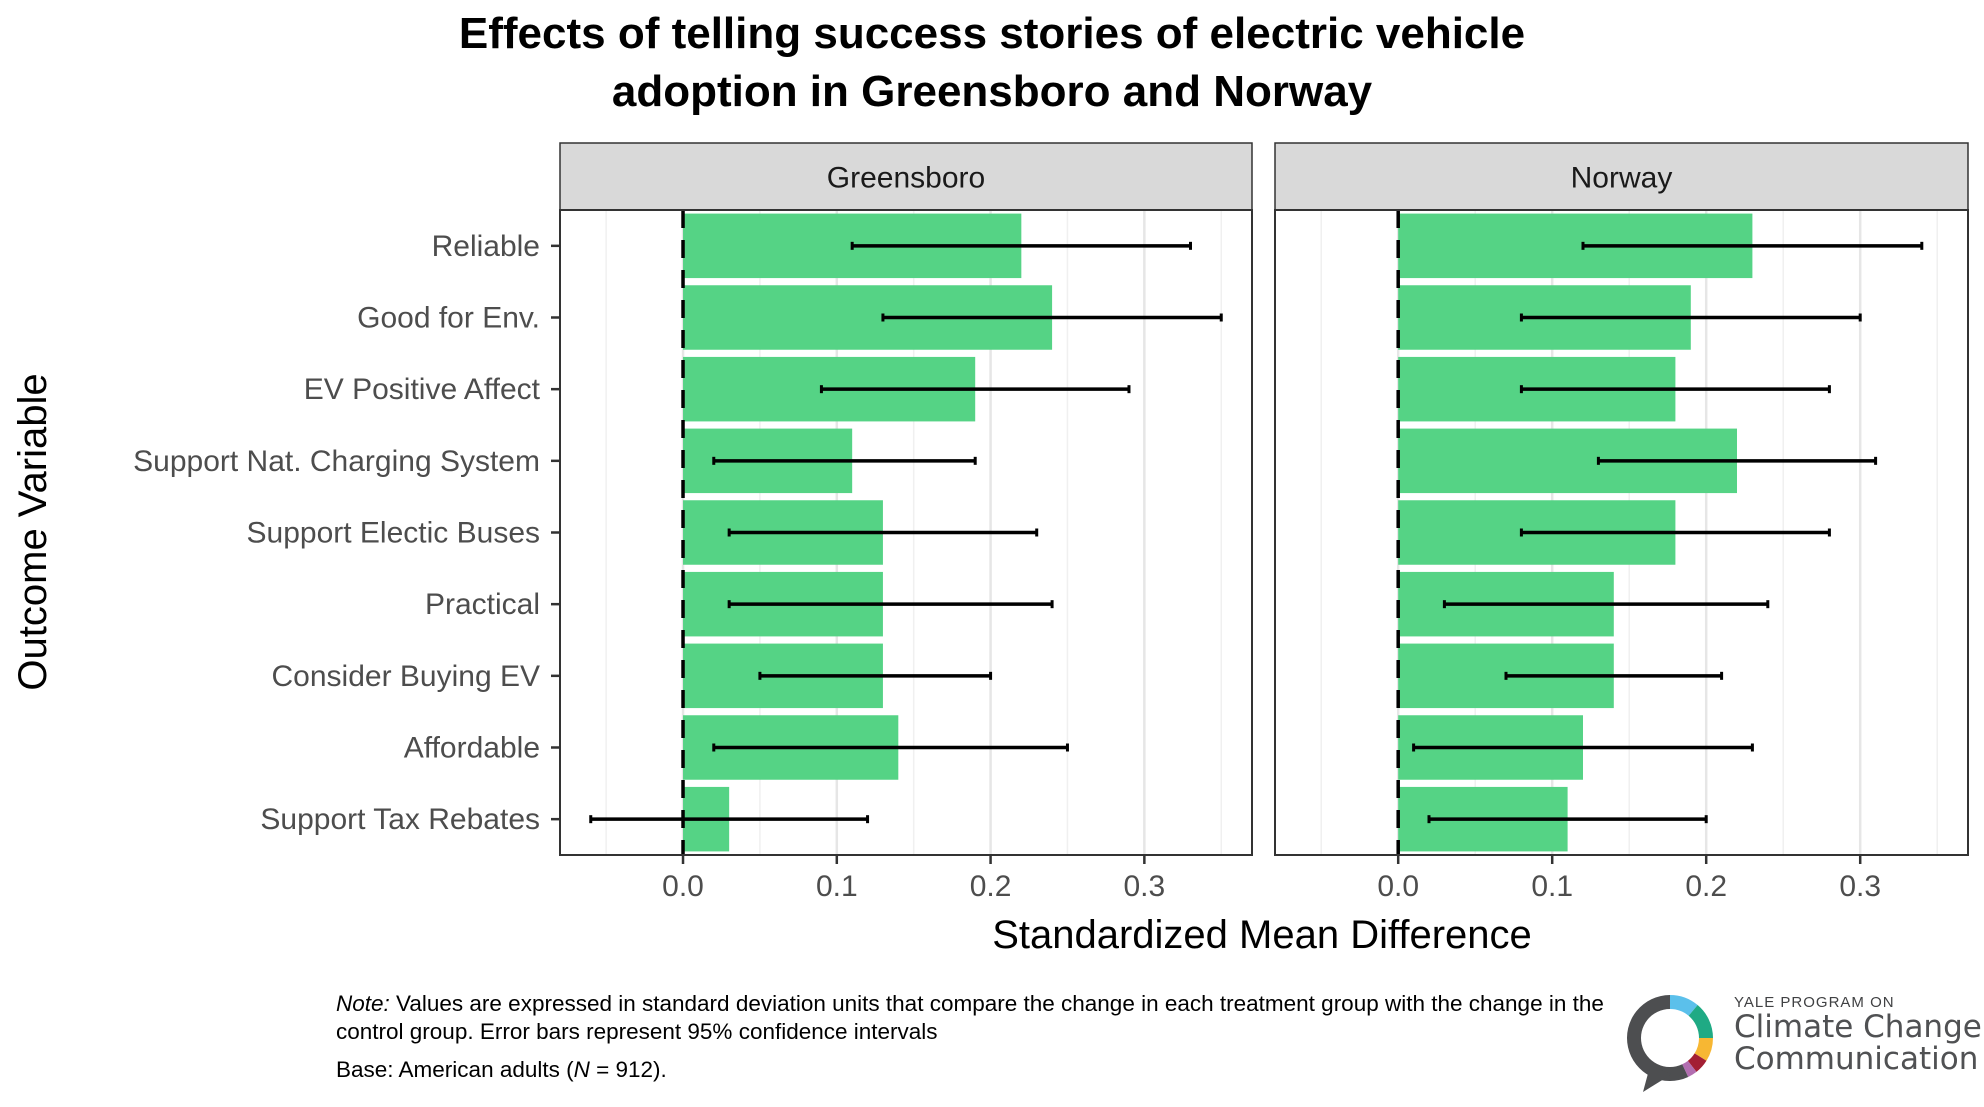  I want to click on yale-logo-icon, so click(1670, 1043).